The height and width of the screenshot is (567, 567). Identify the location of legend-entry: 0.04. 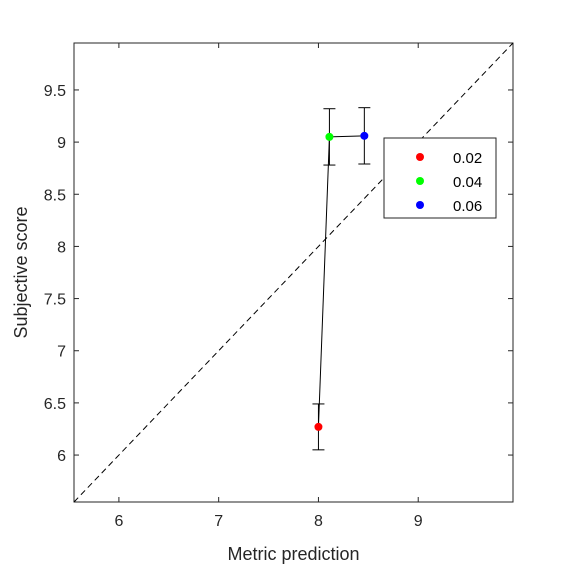
(449, 182).